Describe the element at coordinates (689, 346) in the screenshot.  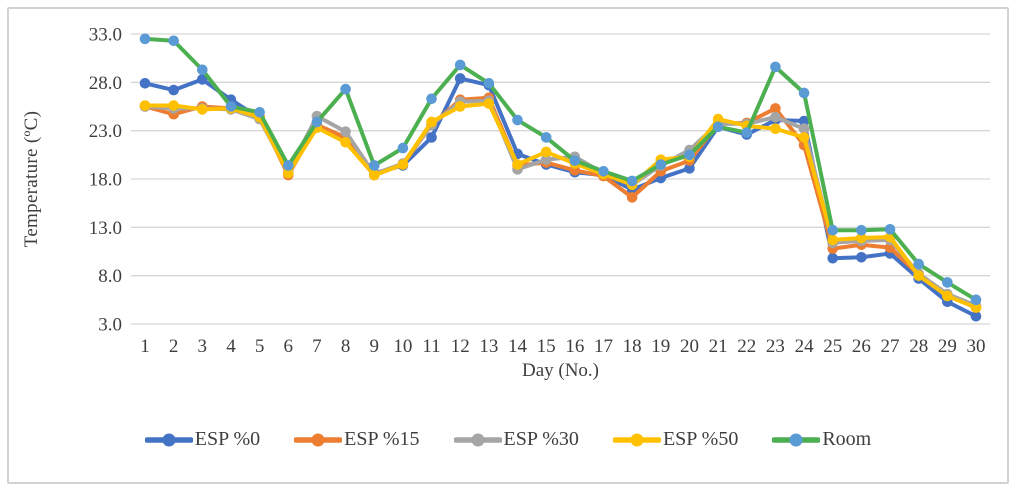
I see `x-tick-label-20: 20` at that location.